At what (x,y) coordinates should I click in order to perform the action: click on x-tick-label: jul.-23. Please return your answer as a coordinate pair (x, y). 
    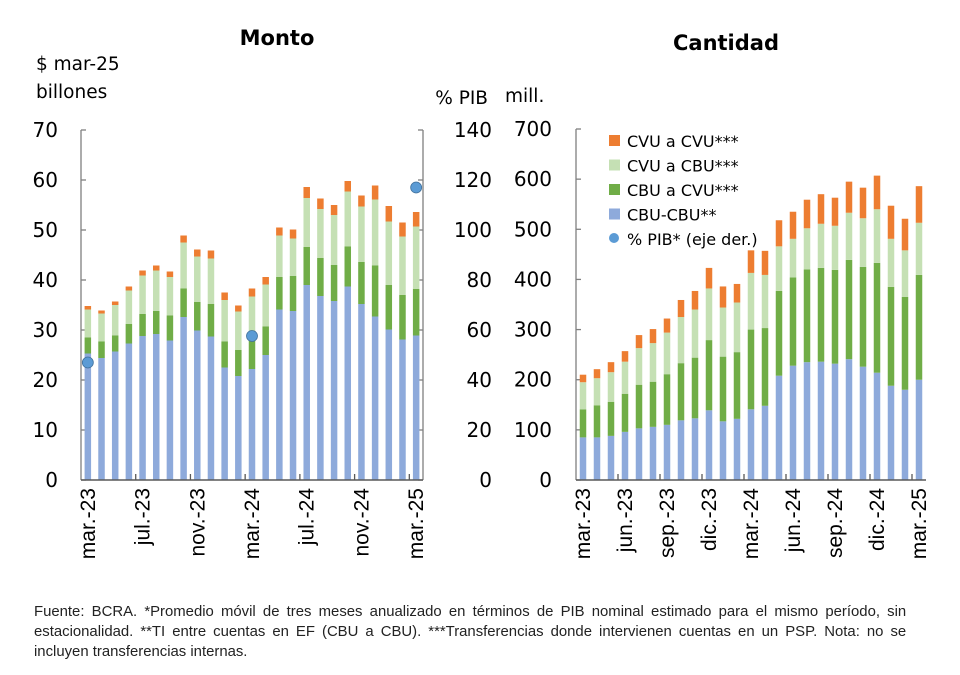
    Looking at the image, I should click on (143, 517).